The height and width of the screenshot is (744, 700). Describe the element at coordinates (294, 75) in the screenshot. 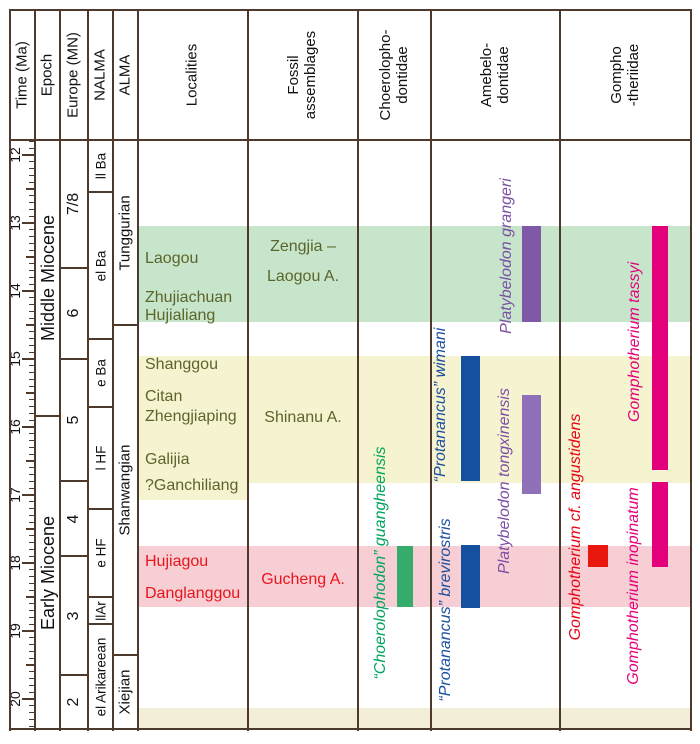

I see `column-header-line: Fossil` at that location.